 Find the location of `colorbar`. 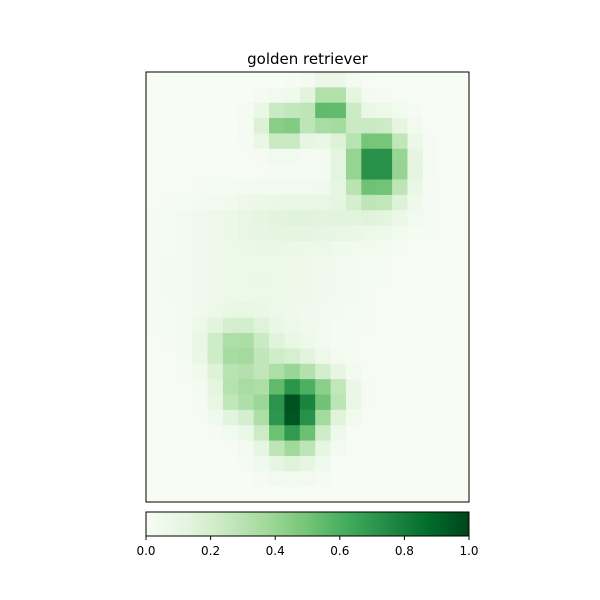

colorbar is located at coordinates (307, 524).